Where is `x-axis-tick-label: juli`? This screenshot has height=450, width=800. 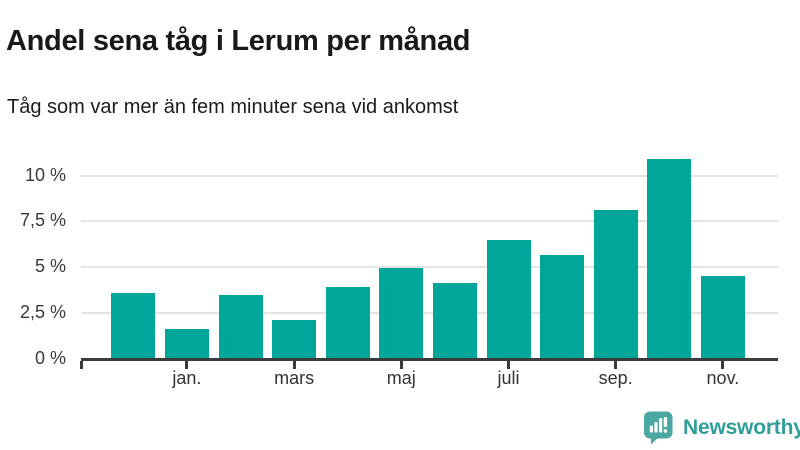
x-axis-tick-label: juli is located at coordinates (508, 378).